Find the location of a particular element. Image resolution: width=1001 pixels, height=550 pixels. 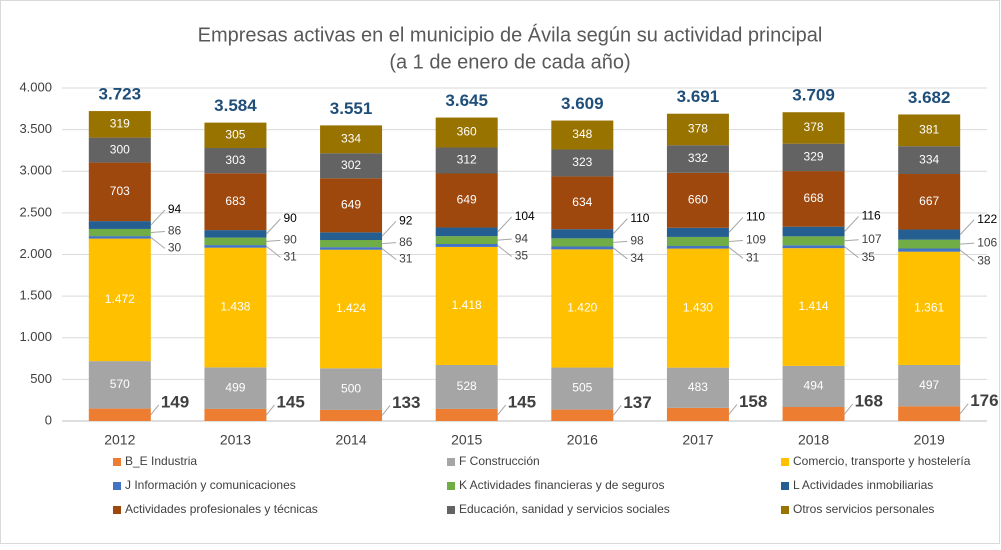

data-label: 528 is located at coordinates (467, 386).